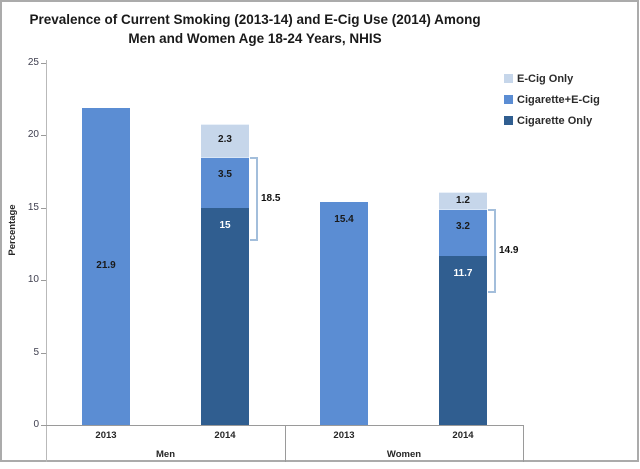  I want to click on y-axis-tick-label: 20, so click(33, 135).